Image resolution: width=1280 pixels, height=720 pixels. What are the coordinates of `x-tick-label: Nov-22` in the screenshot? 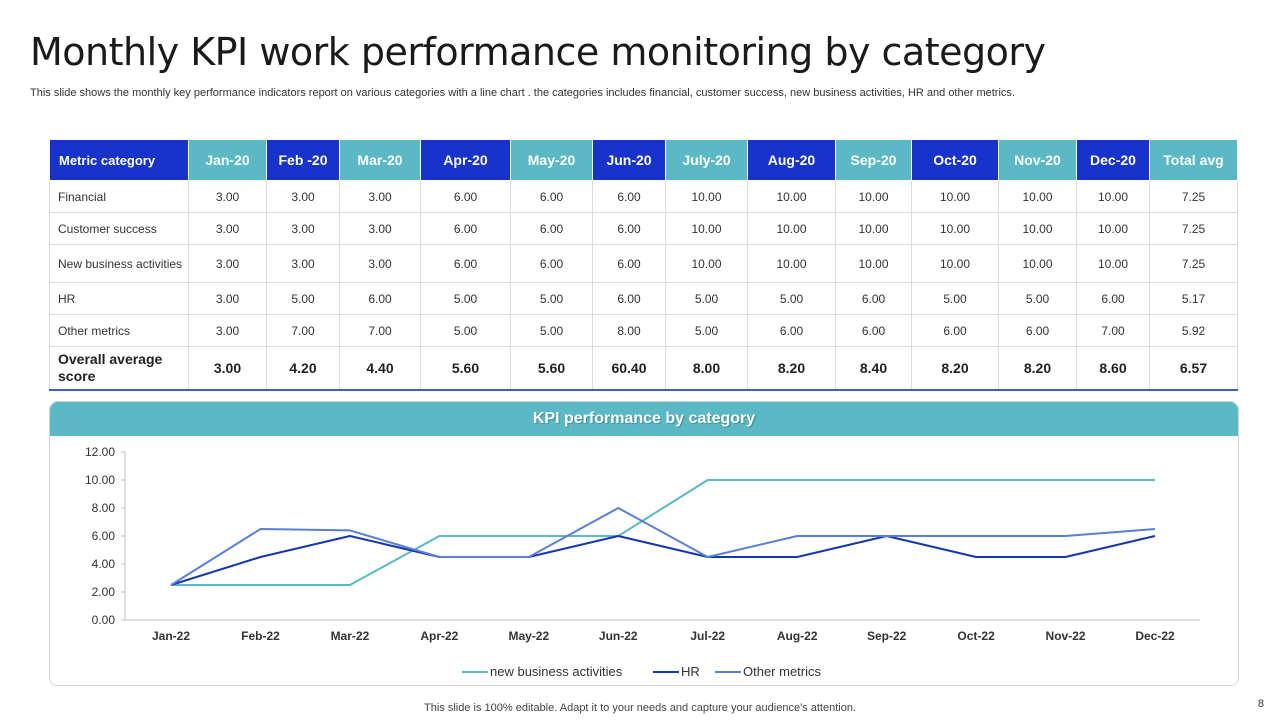 It's located at (1066, 636).